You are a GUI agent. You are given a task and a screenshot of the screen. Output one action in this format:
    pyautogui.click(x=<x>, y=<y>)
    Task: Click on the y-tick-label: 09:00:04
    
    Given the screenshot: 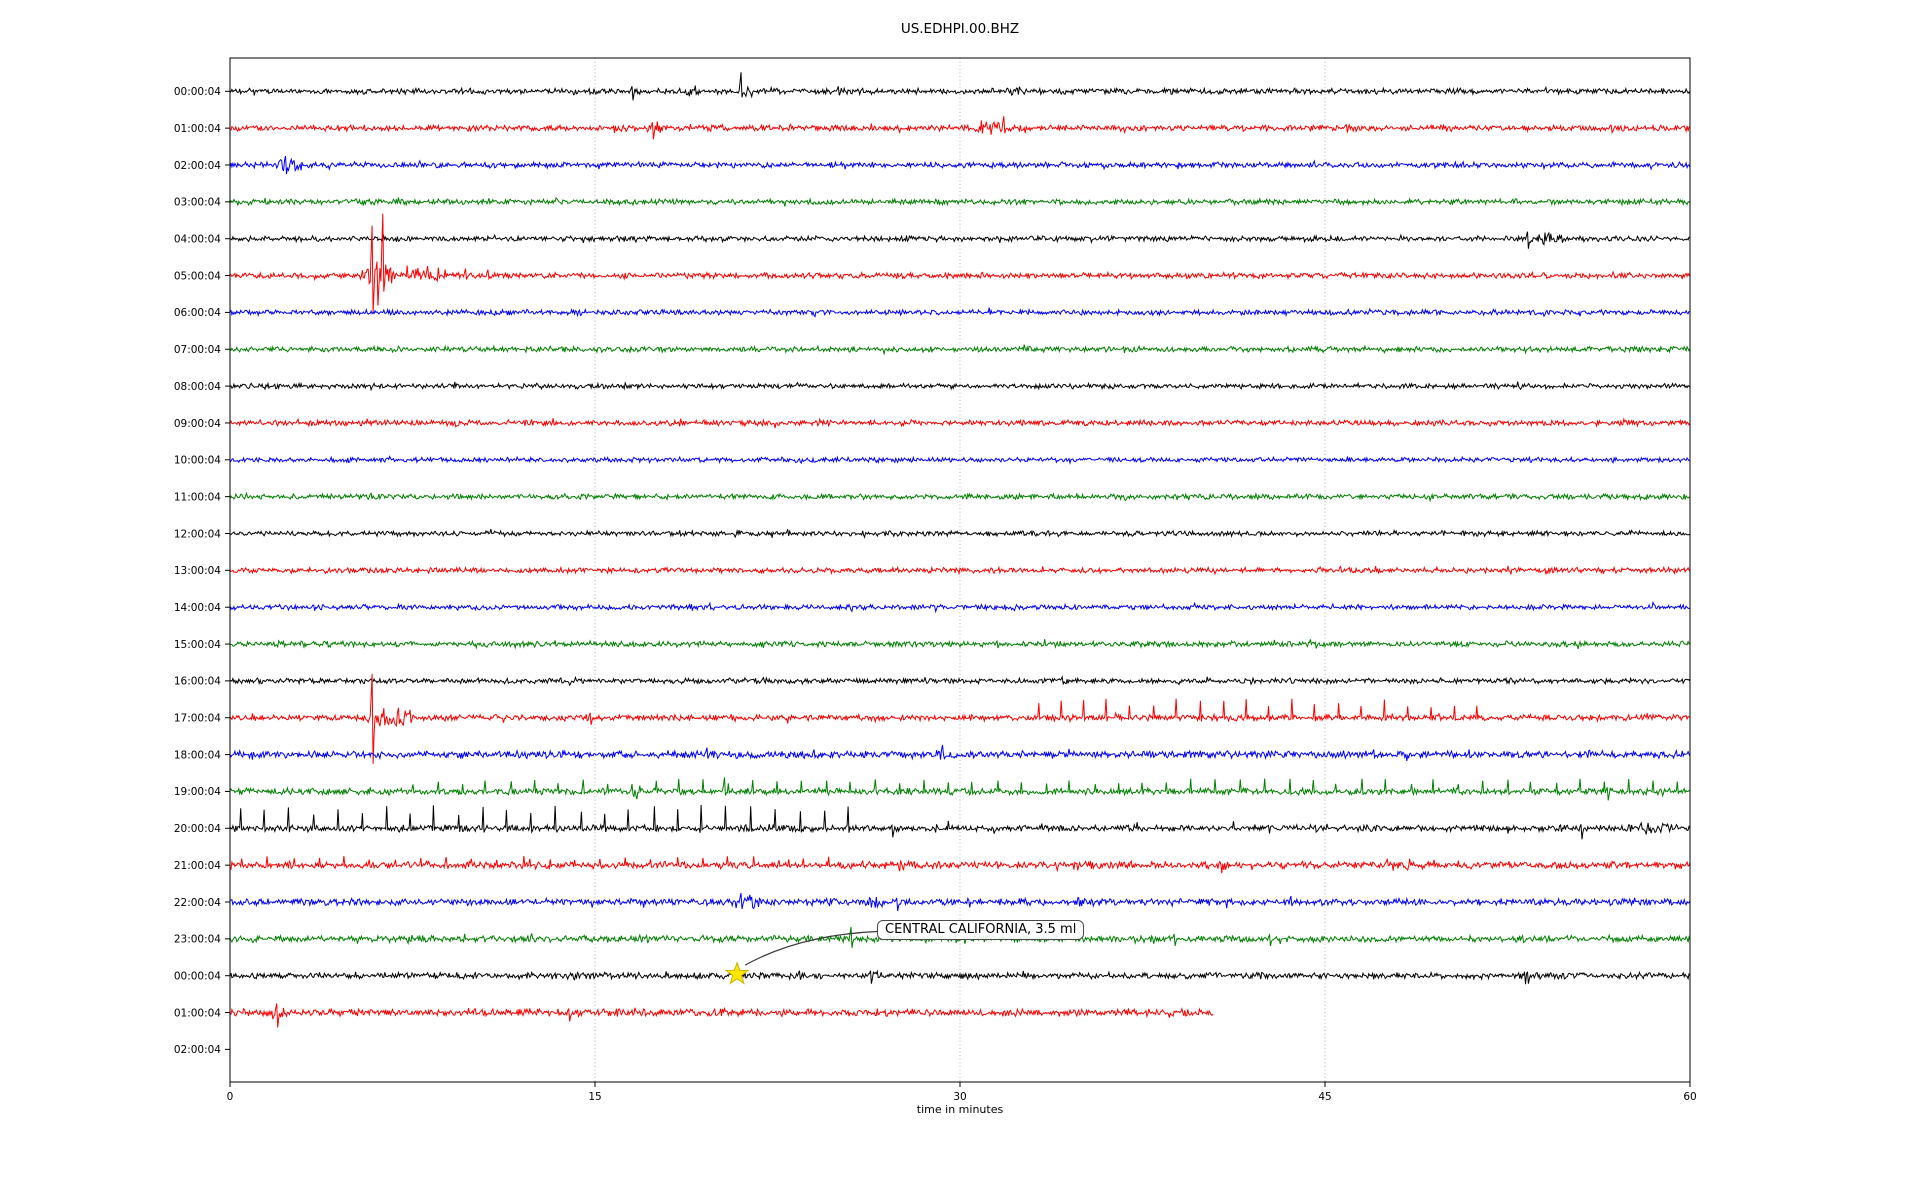 What is the action you would take?
    pyautogui.click(x=197, y=424)
    